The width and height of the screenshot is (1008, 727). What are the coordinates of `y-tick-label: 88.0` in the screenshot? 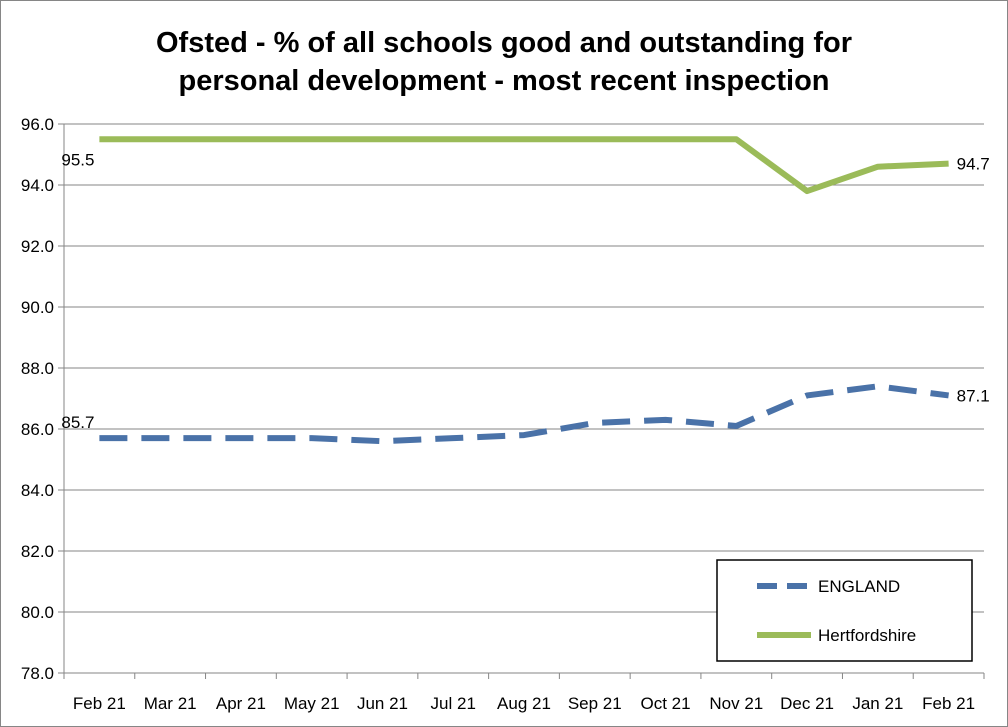 It's located at (37, 368).